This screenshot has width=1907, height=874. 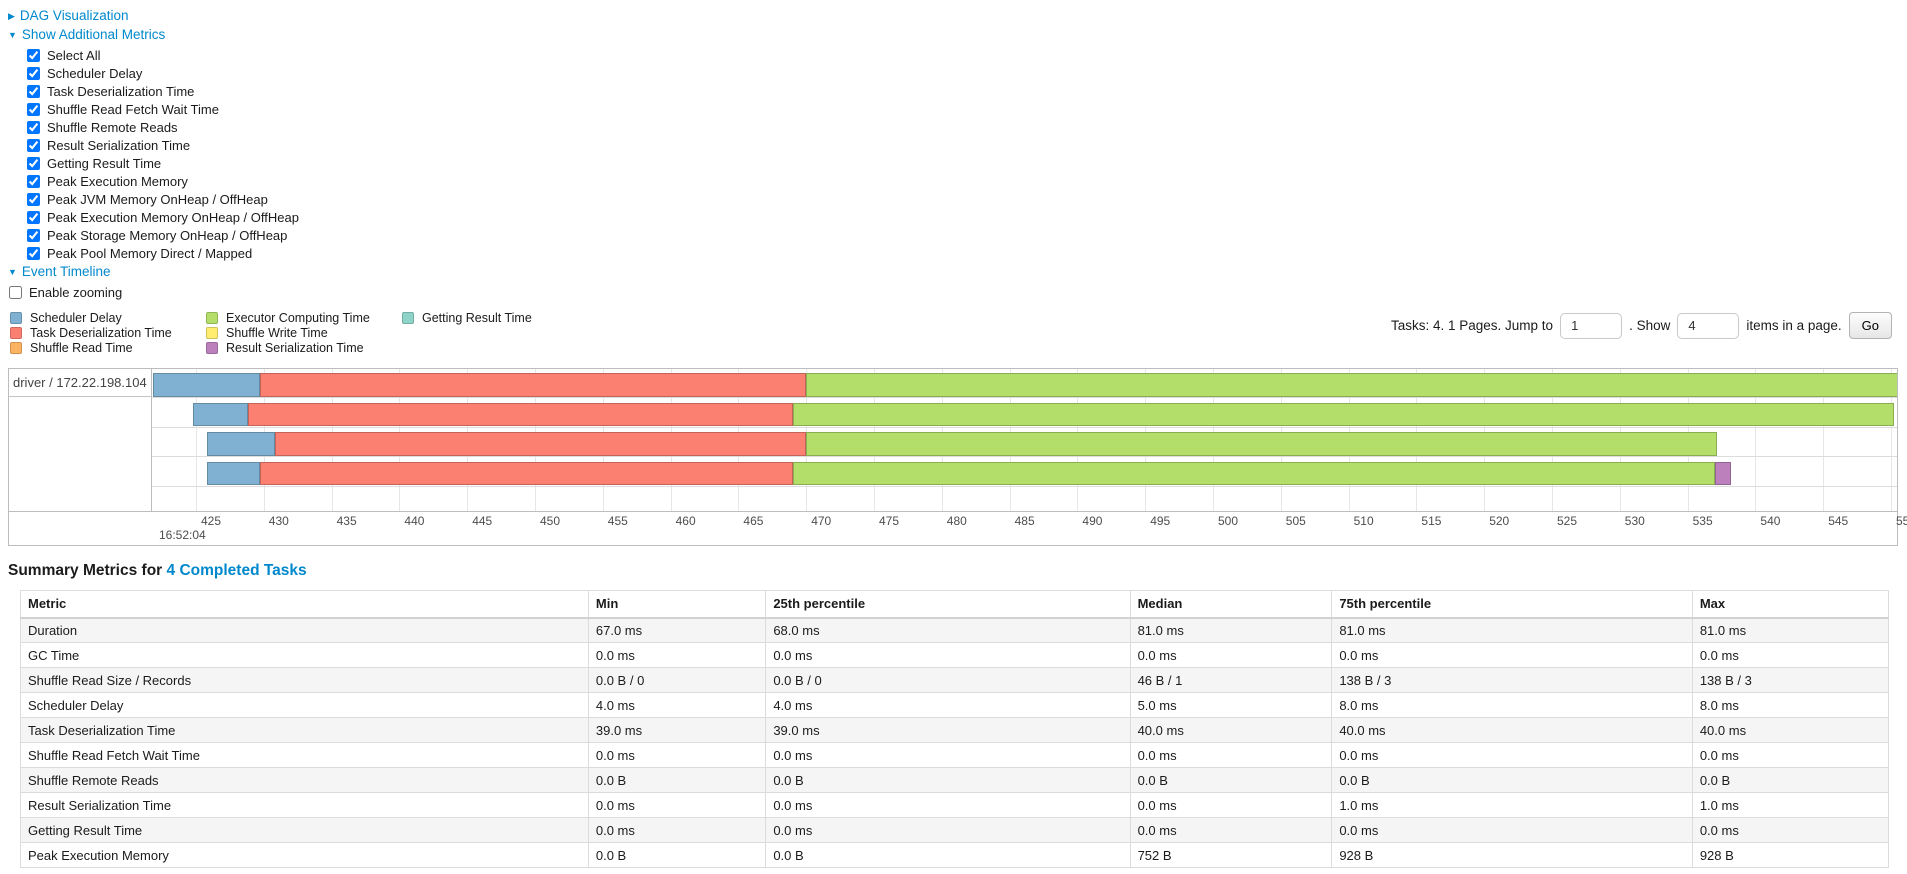 What do you see at coordinates (753, 521) in the screenshot?
I see `axis-tick-label: 465` at bounding box center [753, 521].